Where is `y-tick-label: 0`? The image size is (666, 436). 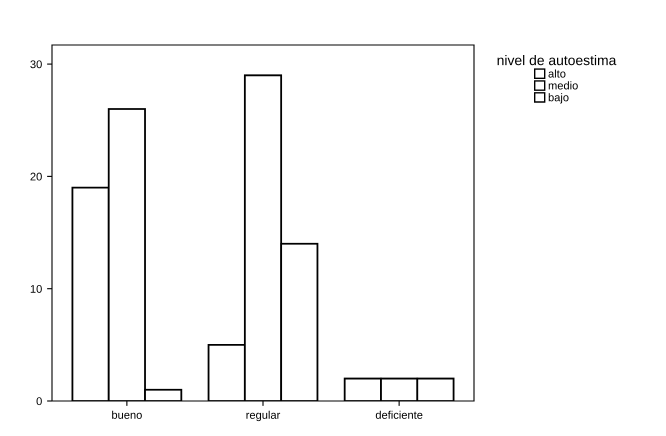 y-tick-label: 0 is located at coordinates (39, 401).